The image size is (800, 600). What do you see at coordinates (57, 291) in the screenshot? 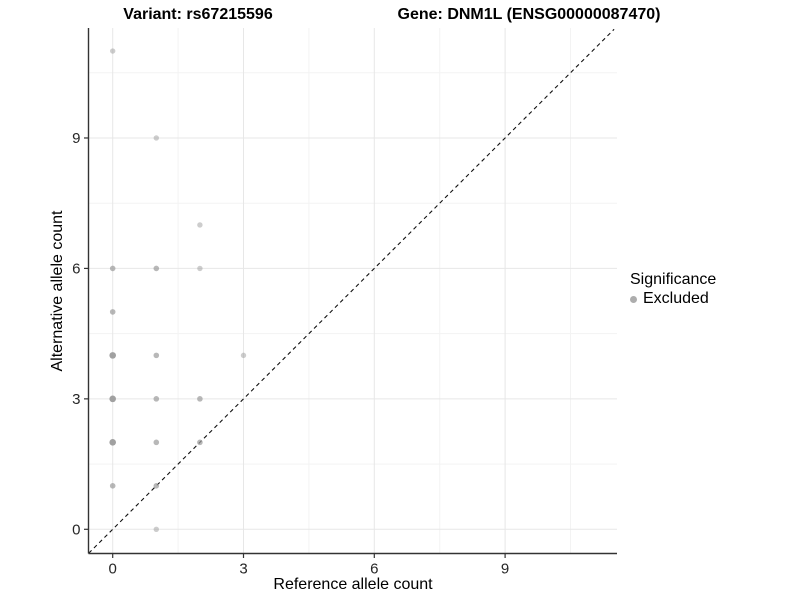
I see `y-axis-title: Alternative allele count` at bounding box center [57, 291].